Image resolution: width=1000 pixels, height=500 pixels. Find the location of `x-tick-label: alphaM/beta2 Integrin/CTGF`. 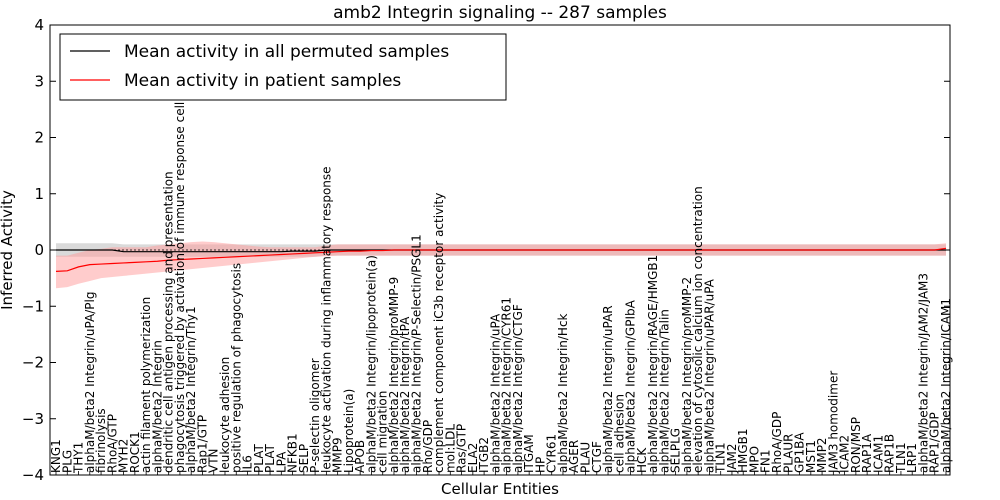

x-tick-label: alphaM/beta2 Integrin/CTGF is located at coordinates (518, 388).